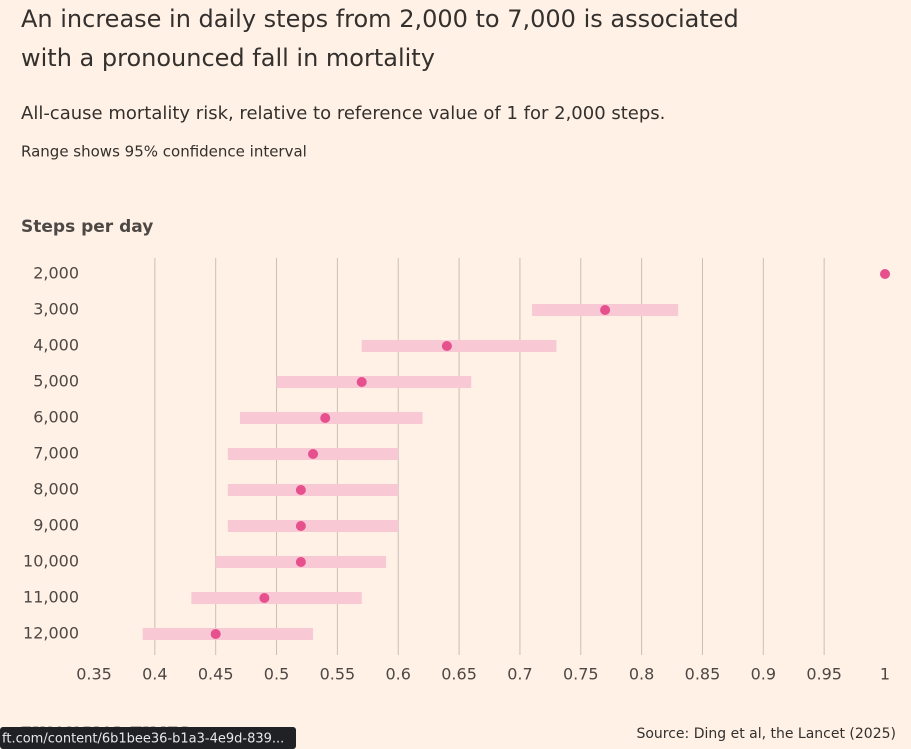 The width and height of the screenshot is (911, 749). I want to click on source: Source: Ding et al, the Lancet (2025), so click(766, 734).